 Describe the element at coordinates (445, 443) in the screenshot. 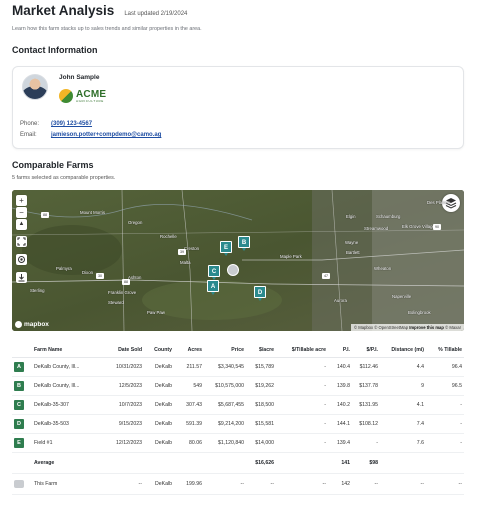

I see `tillable-cell: -` at that location.